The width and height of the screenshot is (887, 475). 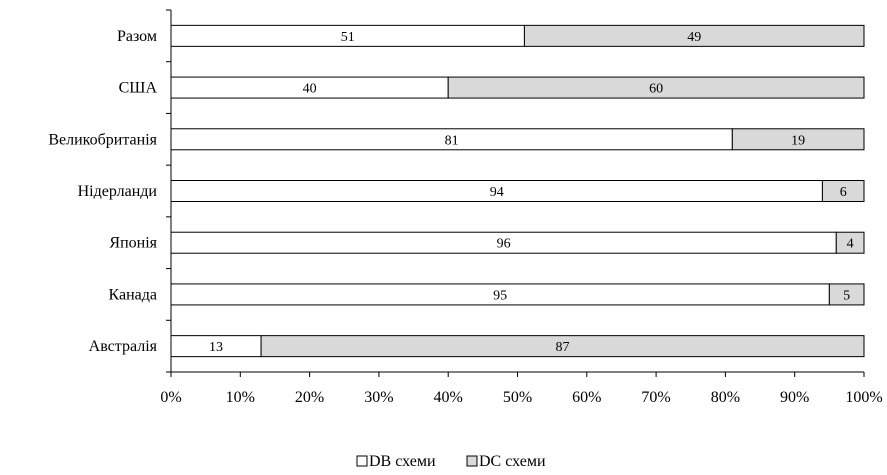 I want to click on data-label: 4, so click(x=850, y=244).